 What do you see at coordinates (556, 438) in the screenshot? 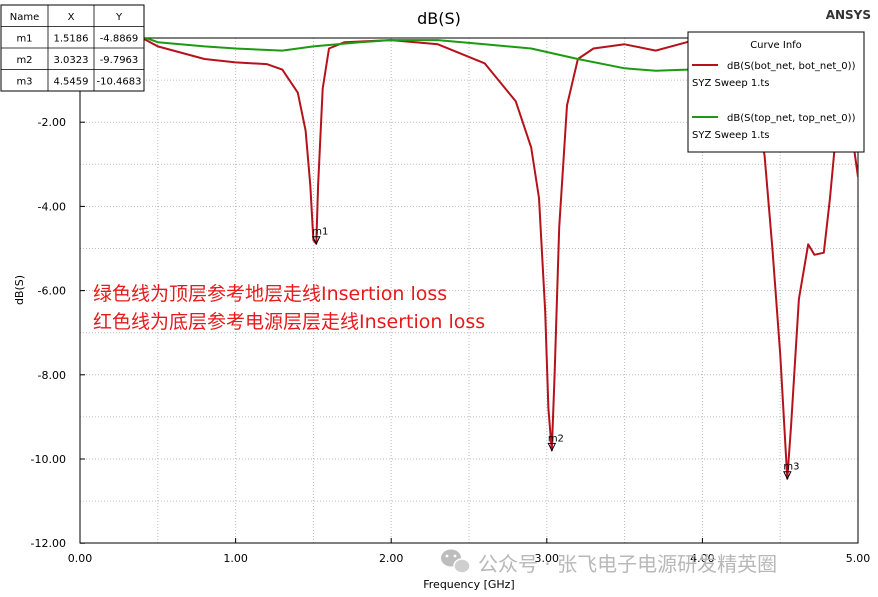
I see `marker-m2-label: m2` at bounding box center [556, 438].